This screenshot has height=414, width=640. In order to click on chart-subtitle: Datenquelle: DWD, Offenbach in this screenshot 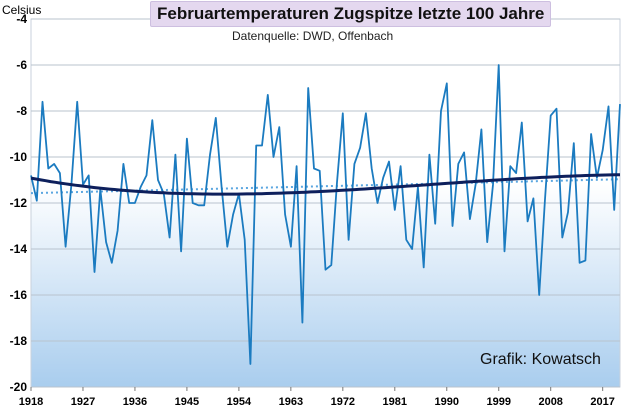, I will do `click(313, 36)`.